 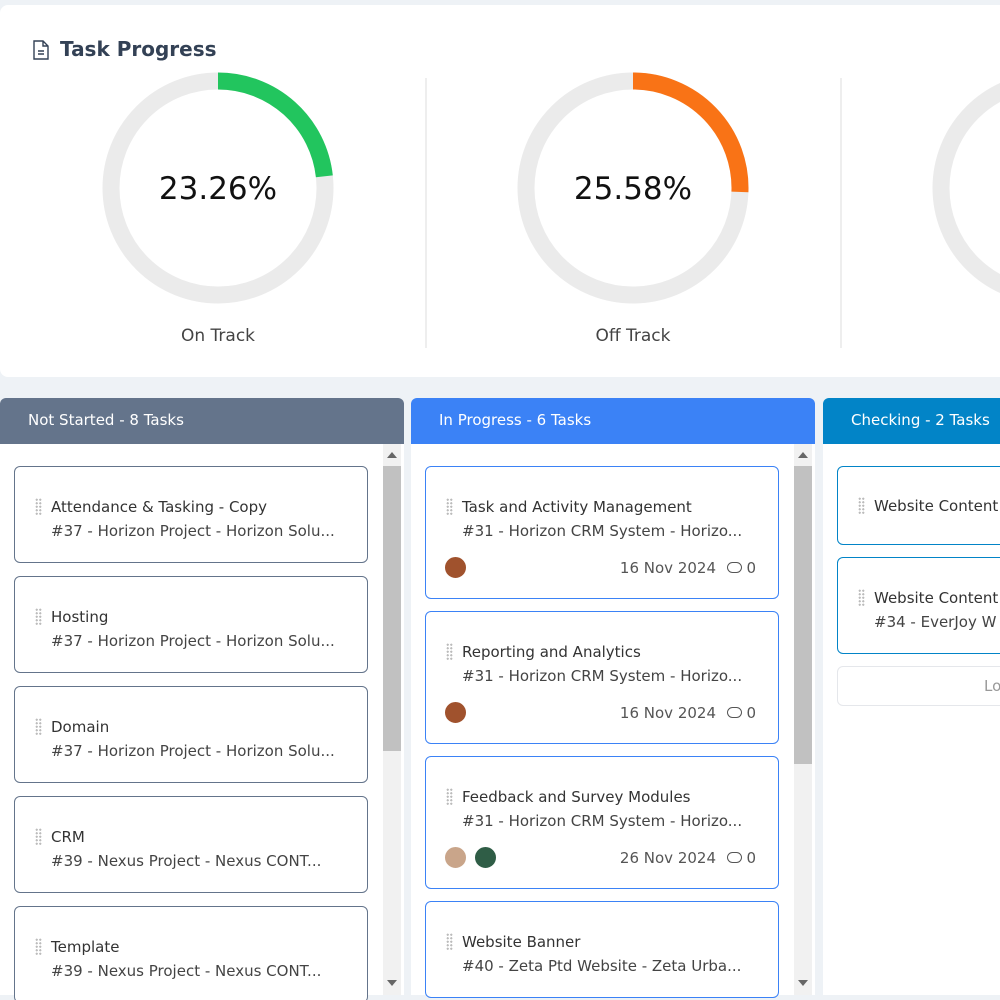 What do you see at coordinates (85, 947) in the screenshot?
I see `card-title: Template` at bounding box center [85, 947].